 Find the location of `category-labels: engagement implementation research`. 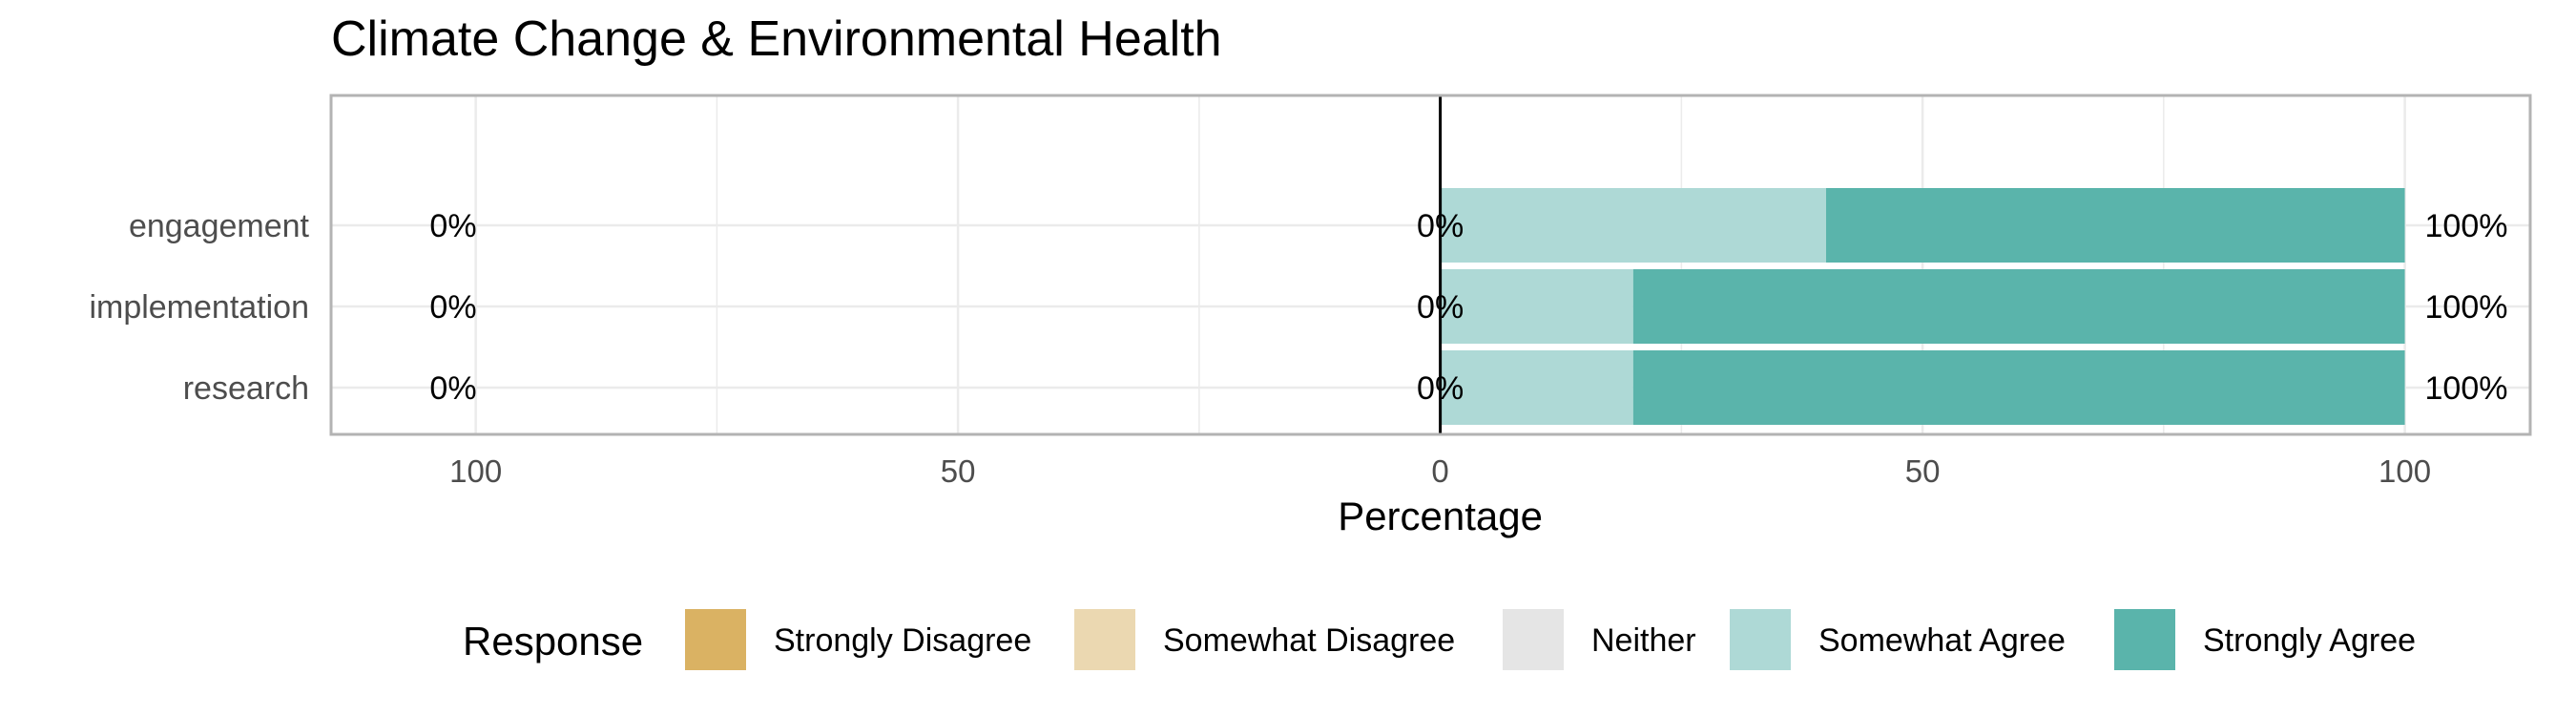

category-labels: engagement implementation research is located at coordinates (199, 307).